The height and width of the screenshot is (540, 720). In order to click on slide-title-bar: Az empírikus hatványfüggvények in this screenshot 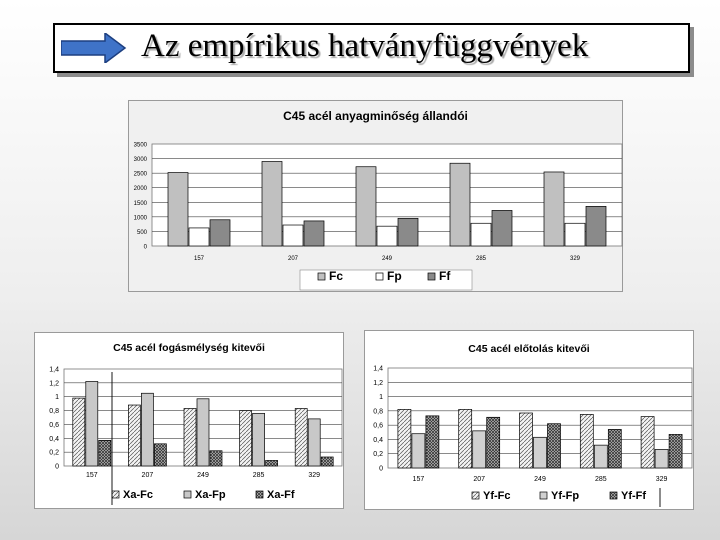, I will do `click(371, 48)`.